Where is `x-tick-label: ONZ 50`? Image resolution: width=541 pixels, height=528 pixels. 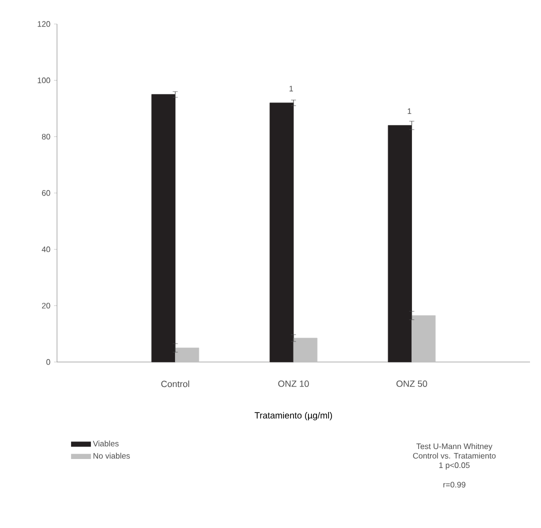 x-tick-label: ONZ 50 is located at coordinates (412, 383).